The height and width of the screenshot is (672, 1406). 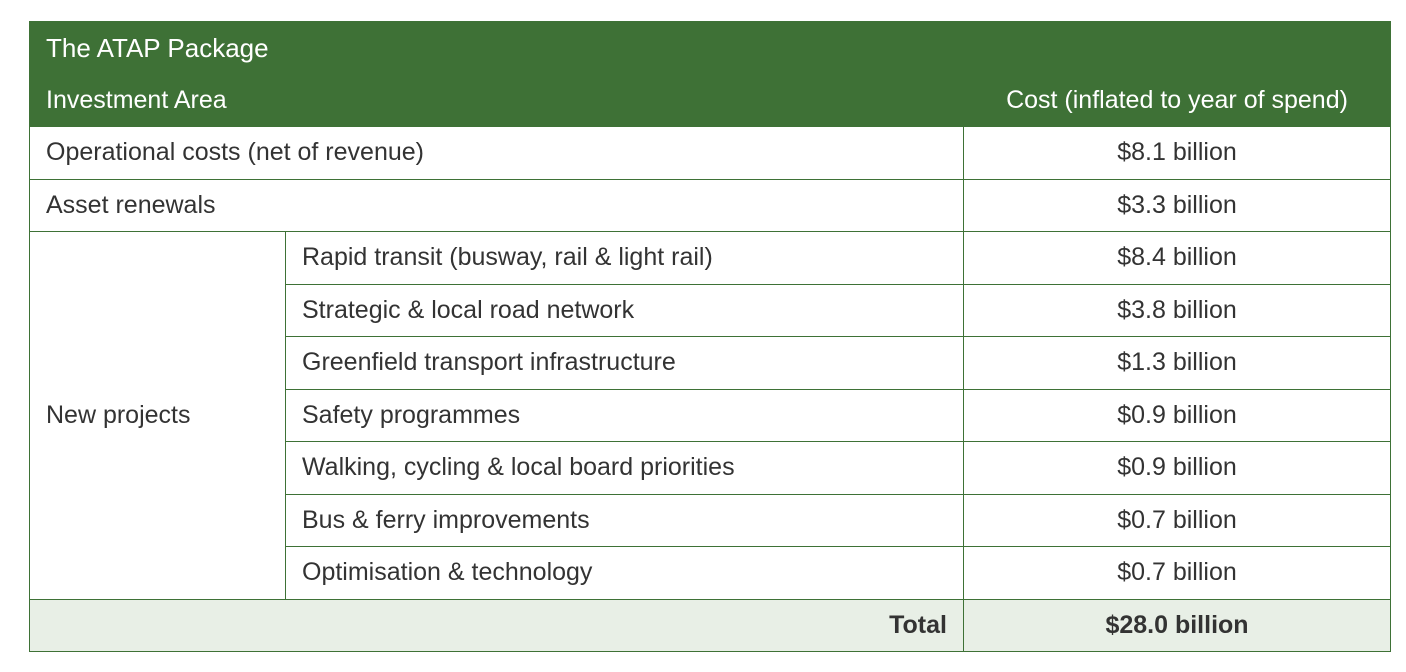 What do you see at coordinates (1177, 310) in the screenshot?
I see `project-cost: $3.8 billion` at bounding box center [1177, 310].